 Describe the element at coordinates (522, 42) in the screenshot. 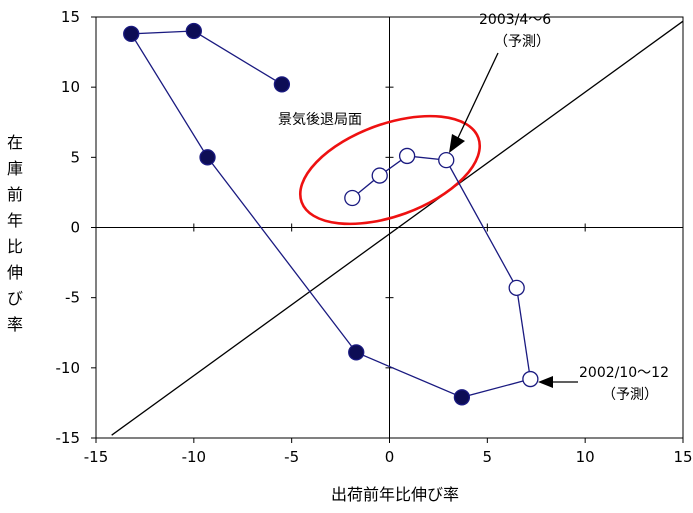

I see `top-forecast-label: （予測）` at that location.